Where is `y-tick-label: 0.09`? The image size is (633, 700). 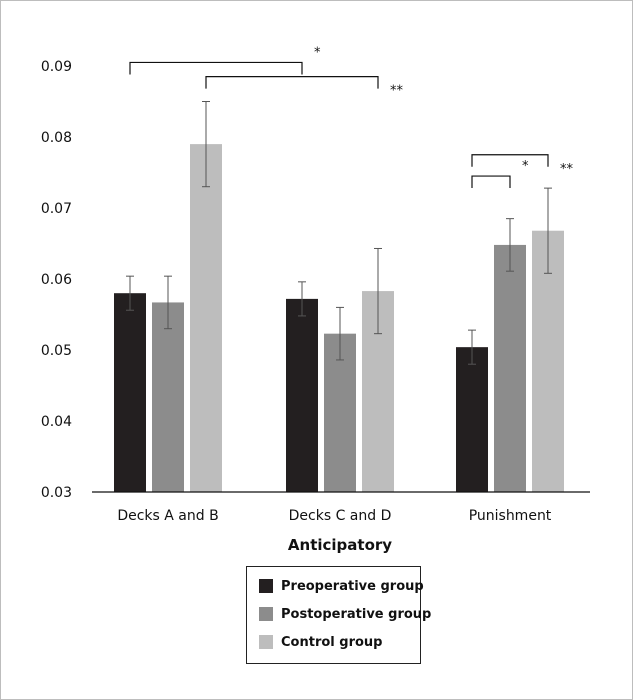 y-tick-label: 0.09 is located at coordinates (56, 67).